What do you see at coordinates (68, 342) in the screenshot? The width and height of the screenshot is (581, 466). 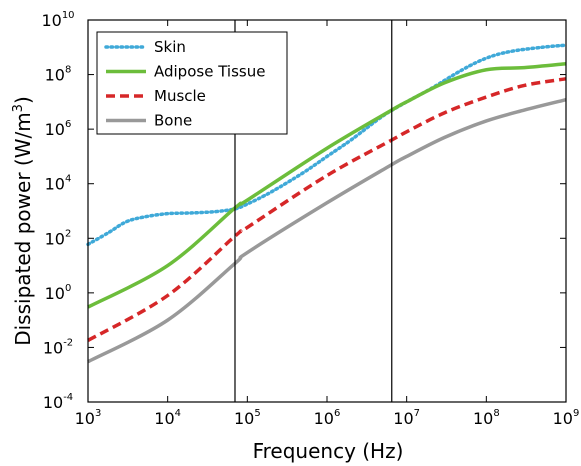 I see `y-tick-label-exponent: -2` at bounding box center [68, 342].